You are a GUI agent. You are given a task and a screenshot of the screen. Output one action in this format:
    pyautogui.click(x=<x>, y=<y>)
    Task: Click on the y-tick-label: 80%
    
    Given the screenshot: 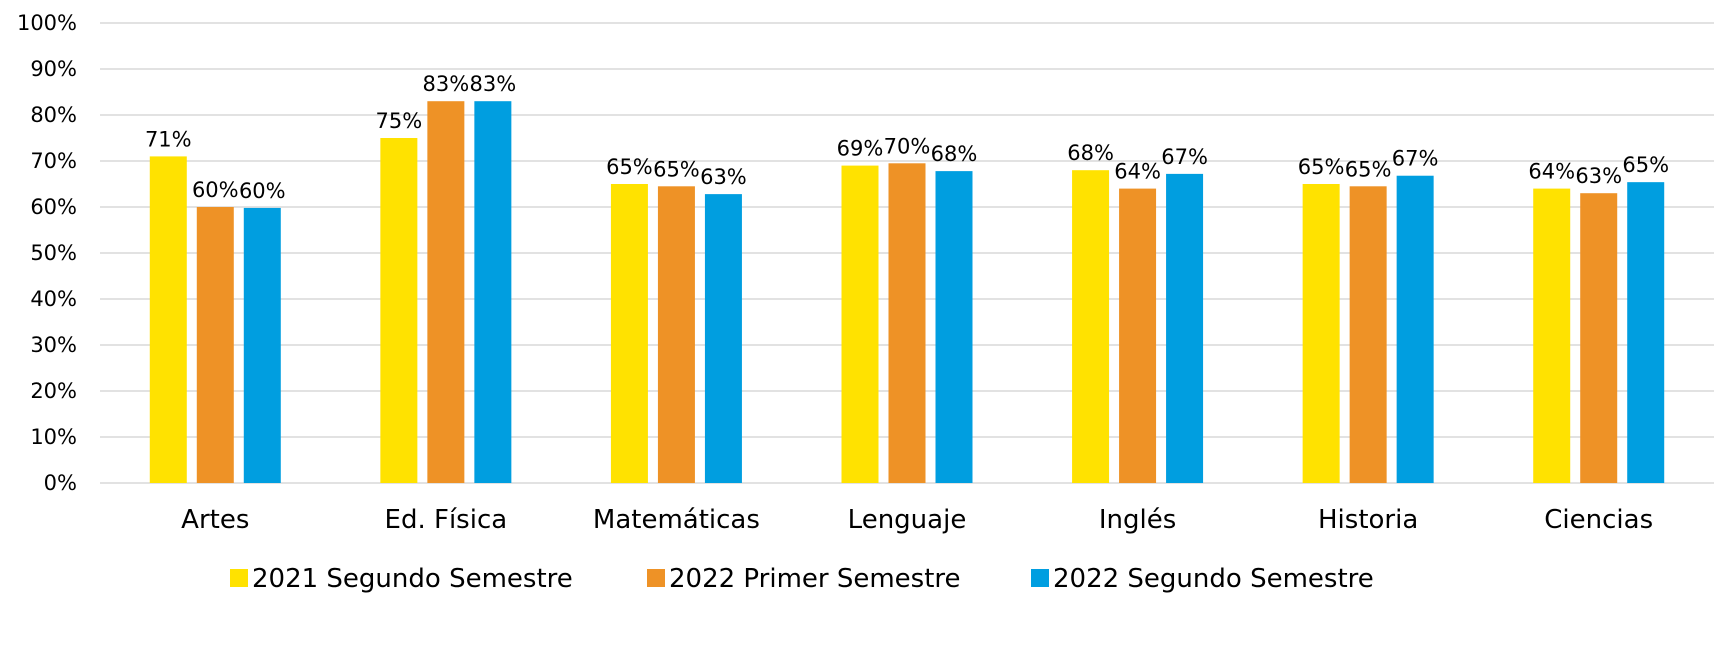 What is the action you would take?
    pyautogui.click(x=53, y=115)
    